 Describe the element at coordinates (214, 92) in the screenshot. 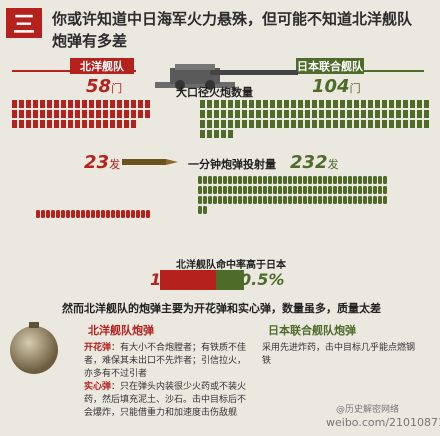

I see `big-gun-label: 大口径火炮数量` at that location.